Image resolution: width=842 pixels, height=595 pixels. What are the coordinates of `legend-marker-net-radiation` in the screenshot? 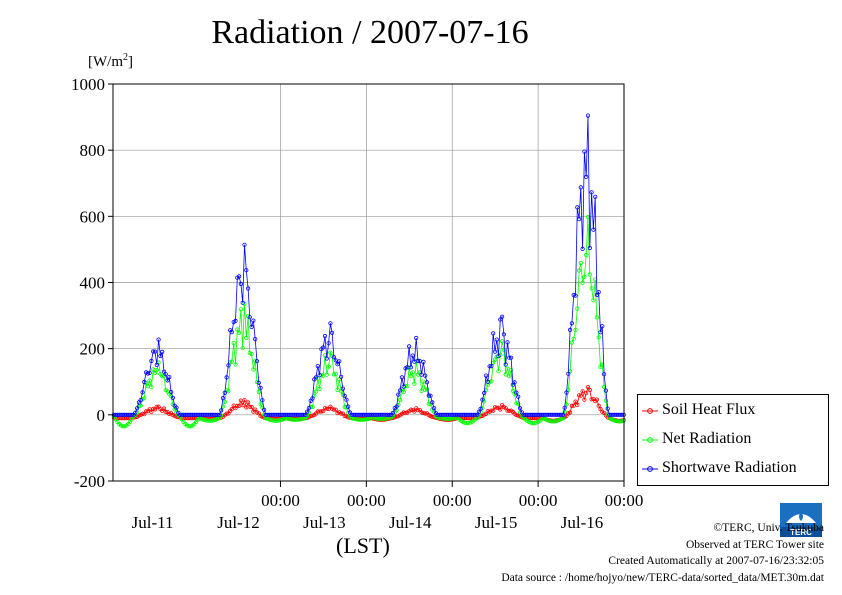 It's located at (650, 440).